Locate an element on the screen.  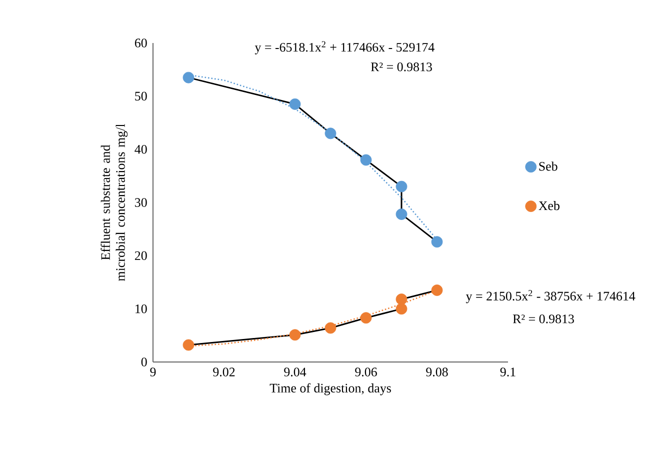
x-tick-label: 9.04 is located at coordinates (295, 372).